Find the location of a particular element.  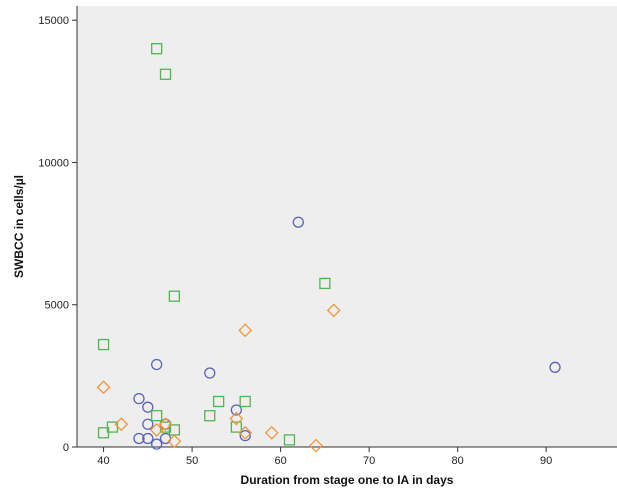

x-tick-label: 70 is located at coordinates (369, 461).